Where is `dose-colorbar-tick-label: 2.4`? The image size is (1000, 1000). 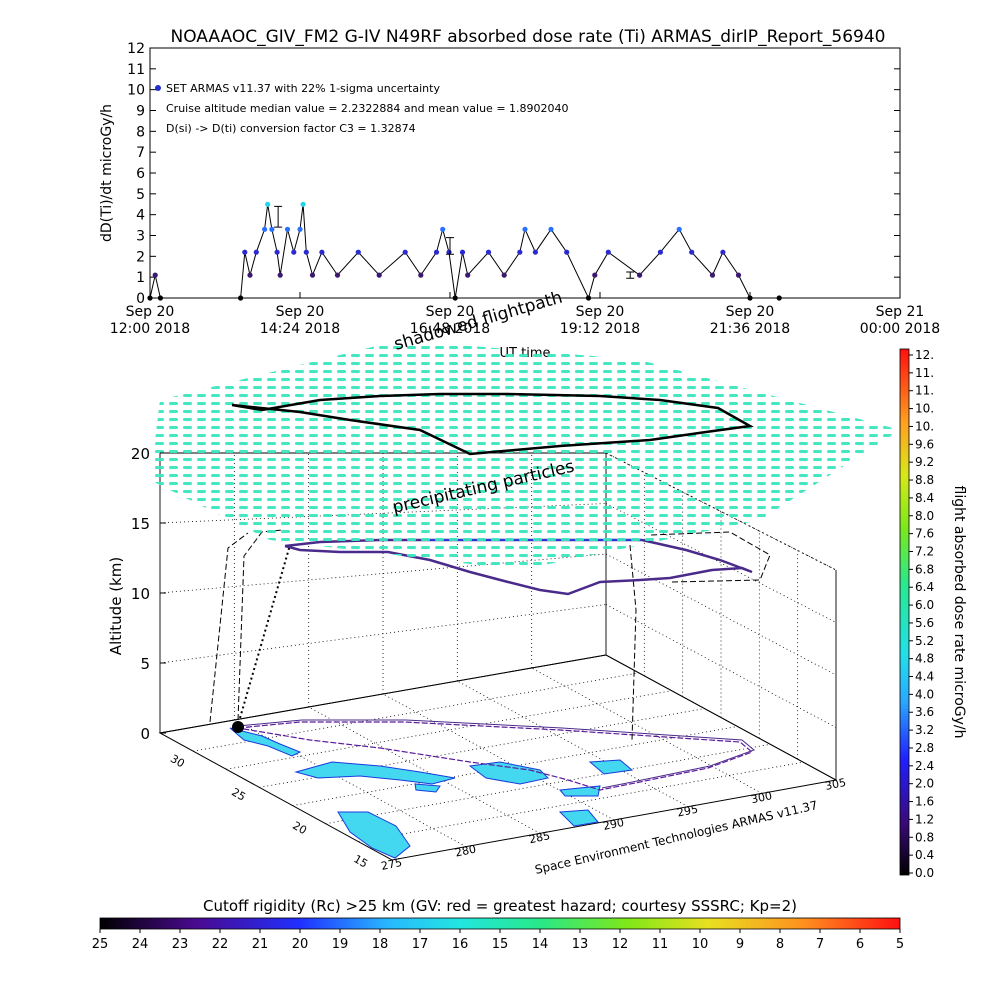 dose-colorbar-tick-label: 2.4 is located at coordinates (924, 766).